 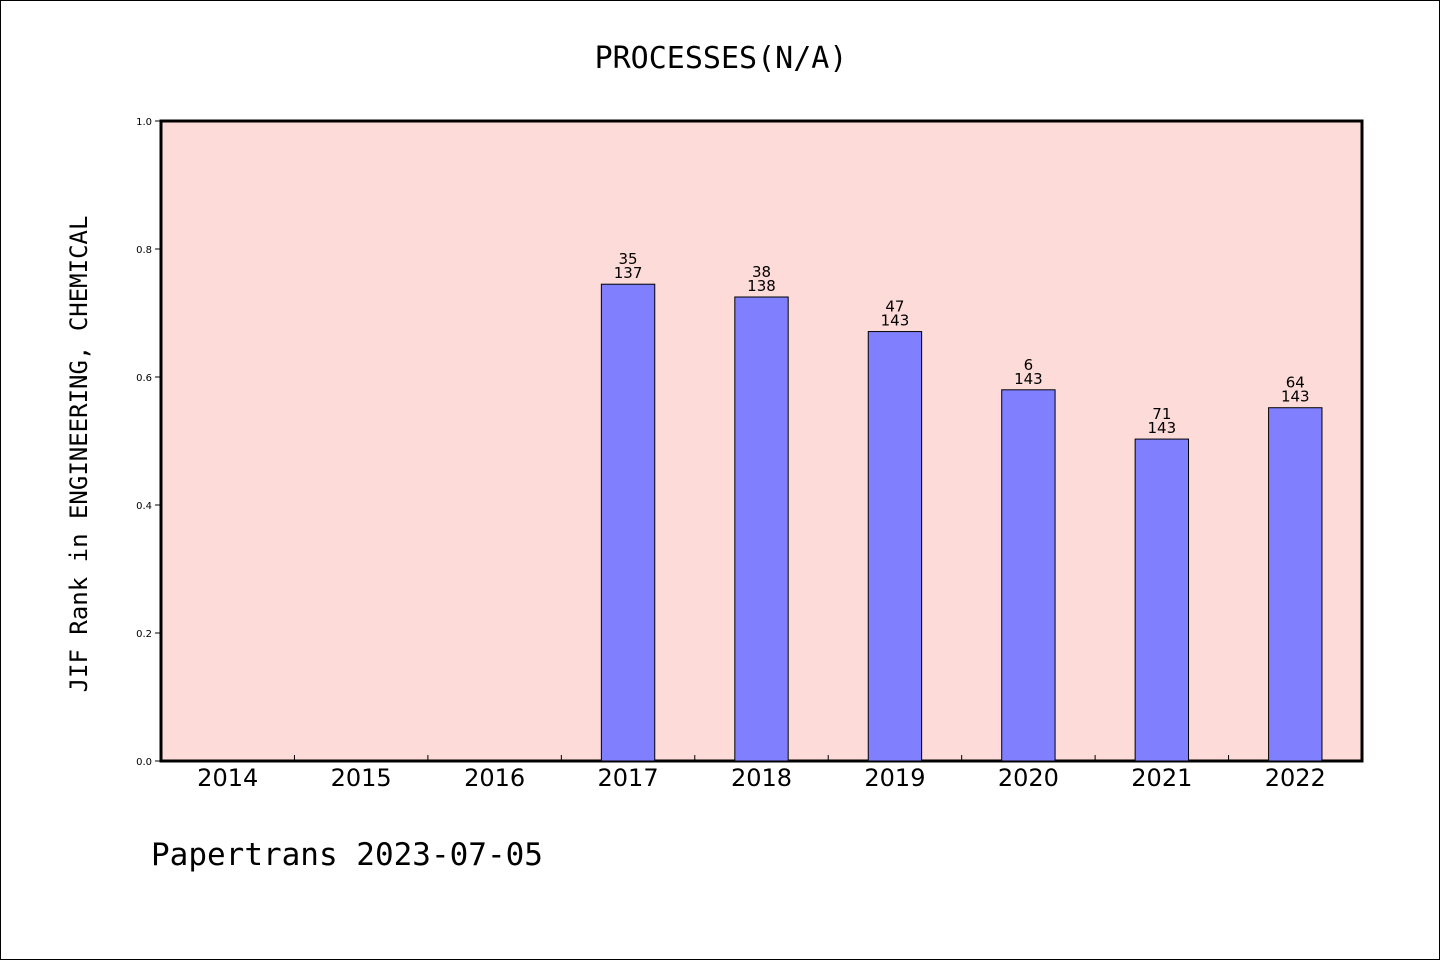 I want to click on x-tick-label: 2016, so click(x=494, y=778).